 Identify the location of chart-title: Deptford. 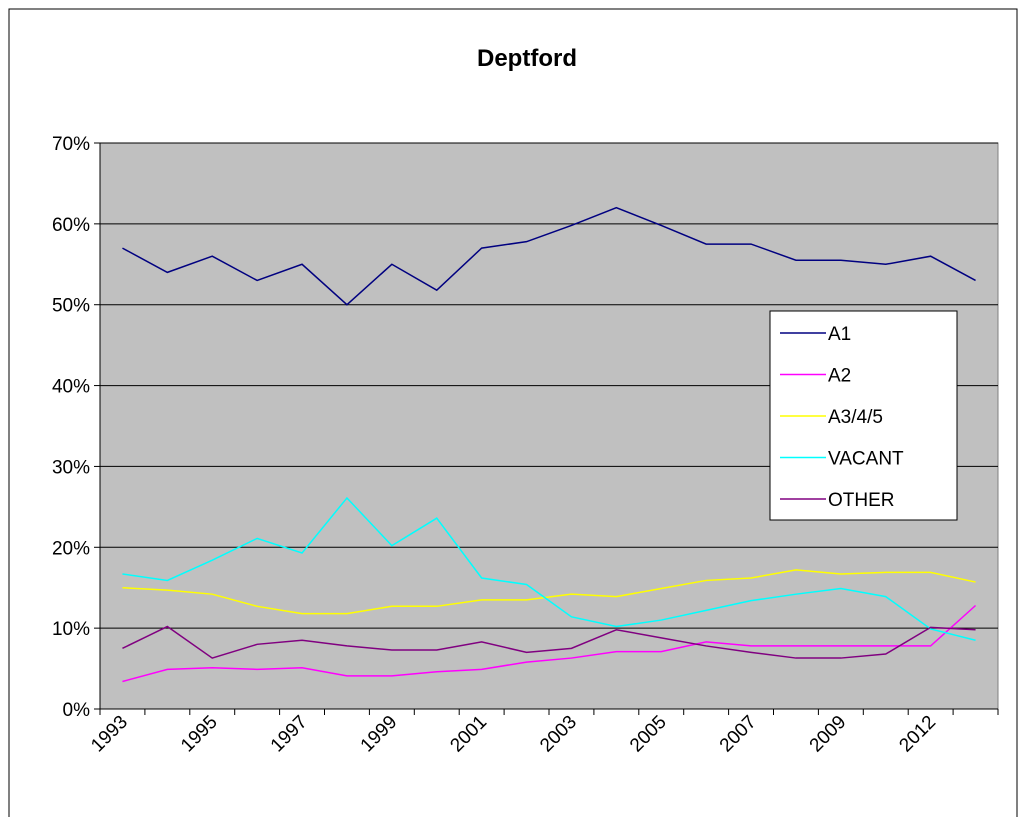
(527, 58).